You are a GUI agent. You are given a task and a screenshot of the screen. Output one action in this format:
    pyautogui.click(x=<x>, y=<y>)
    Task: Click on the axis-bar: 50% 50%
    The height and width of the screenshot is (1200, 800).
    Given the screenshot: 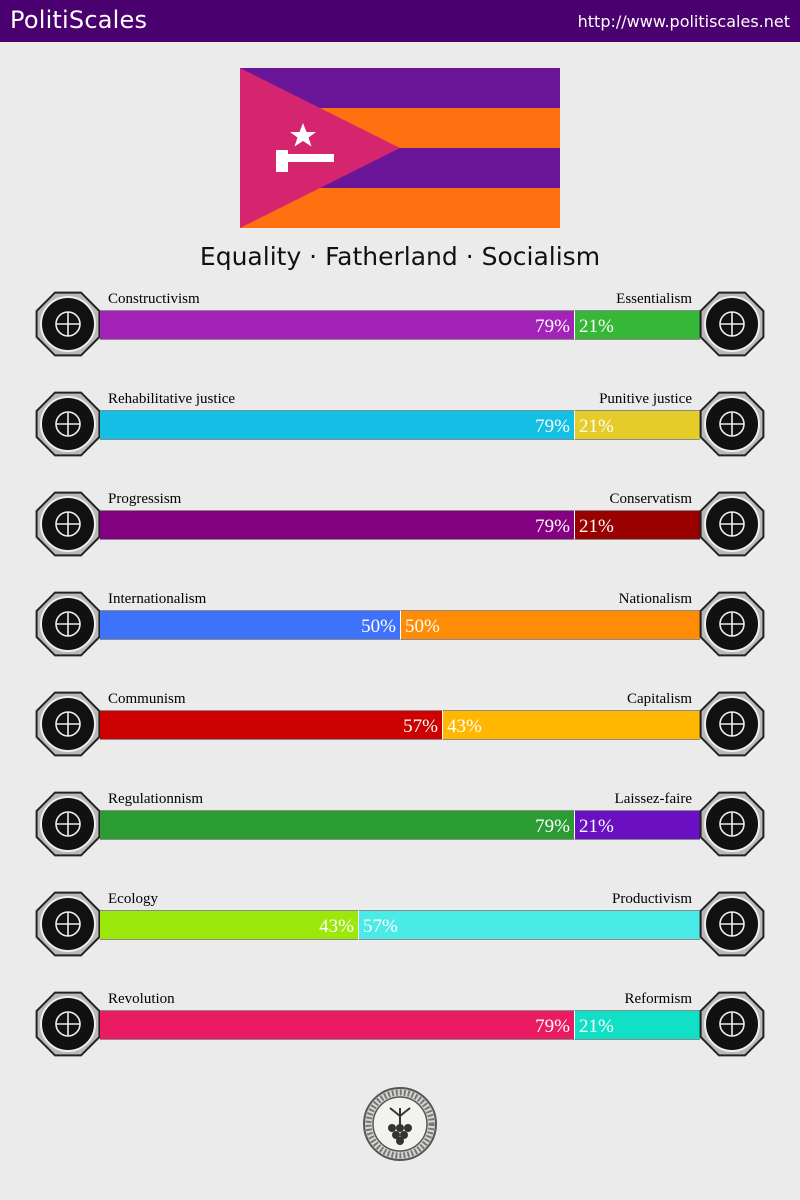 What is the action you would take?
    pyautogui.click(x=400, y=625)
    